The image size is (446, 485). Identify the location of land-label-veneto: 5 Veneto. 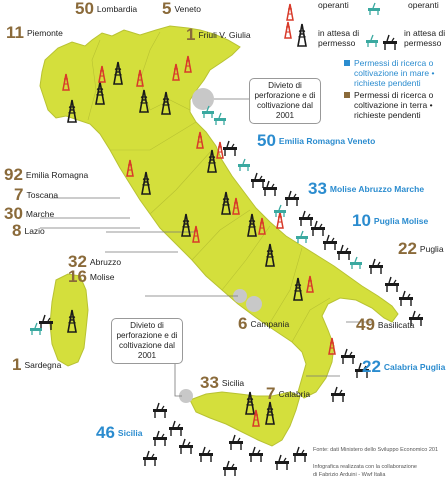
(181, 9).